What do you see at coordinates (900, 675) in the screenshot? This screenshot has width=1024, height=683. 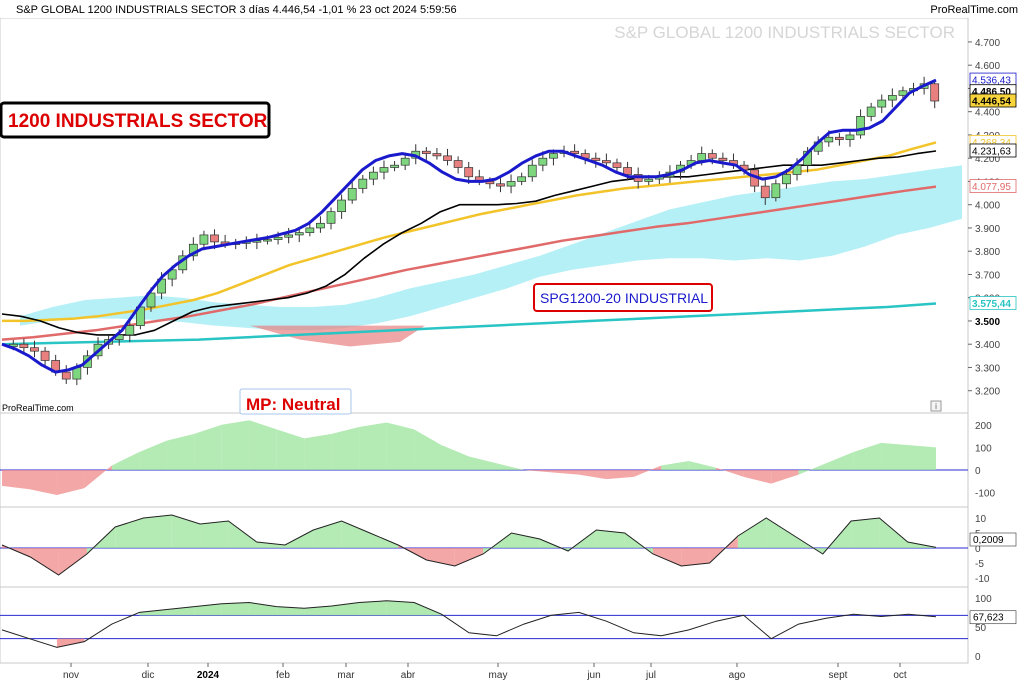 I see `x-tick-label: oct` at bounding box center [900, 675].